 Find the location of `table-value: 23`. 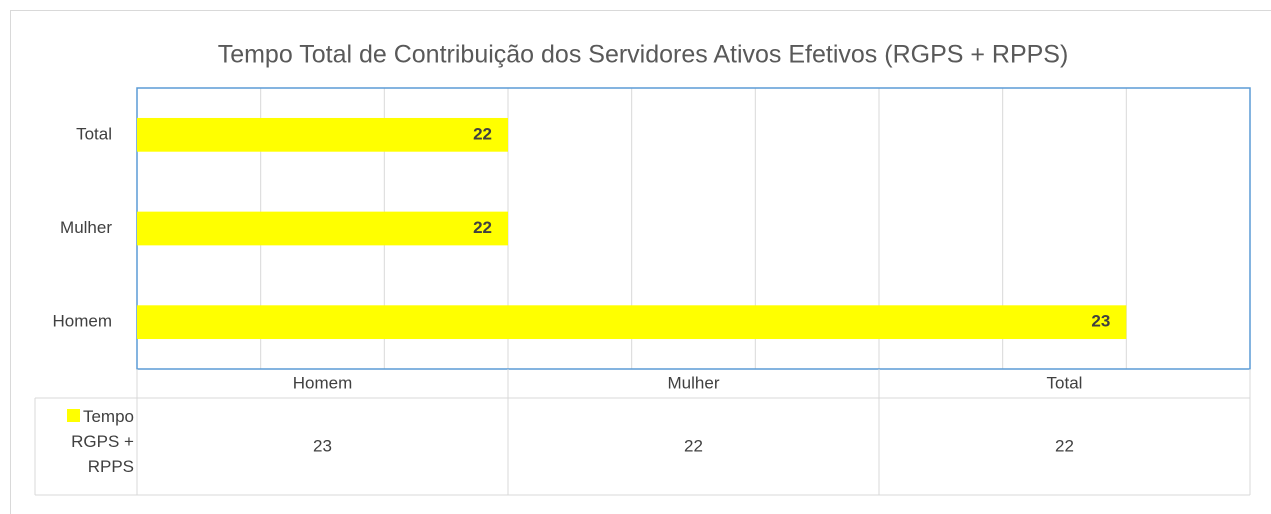

table-value: 23 is located at coordinates (322, 445).